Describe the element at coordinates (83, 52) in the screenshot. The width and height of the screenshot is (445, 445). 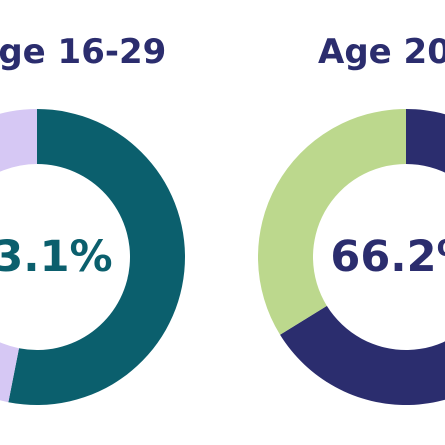
I see `chart-title-left: Age 16-29` at that location.